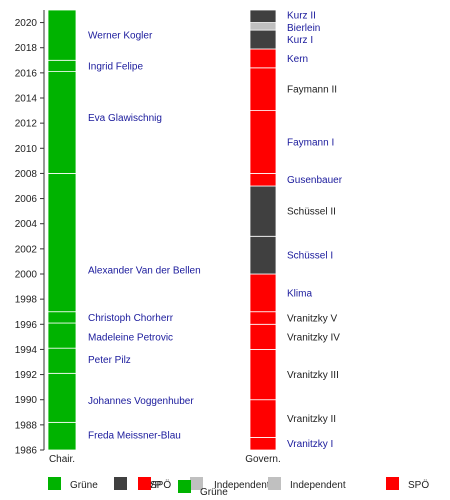 The width and height of the screenshot is (450, 500). What do you see at coordinates (62, 459) in the screenshot?
I see `column-label-chair: Chair.` at bounding box center [62, 459].